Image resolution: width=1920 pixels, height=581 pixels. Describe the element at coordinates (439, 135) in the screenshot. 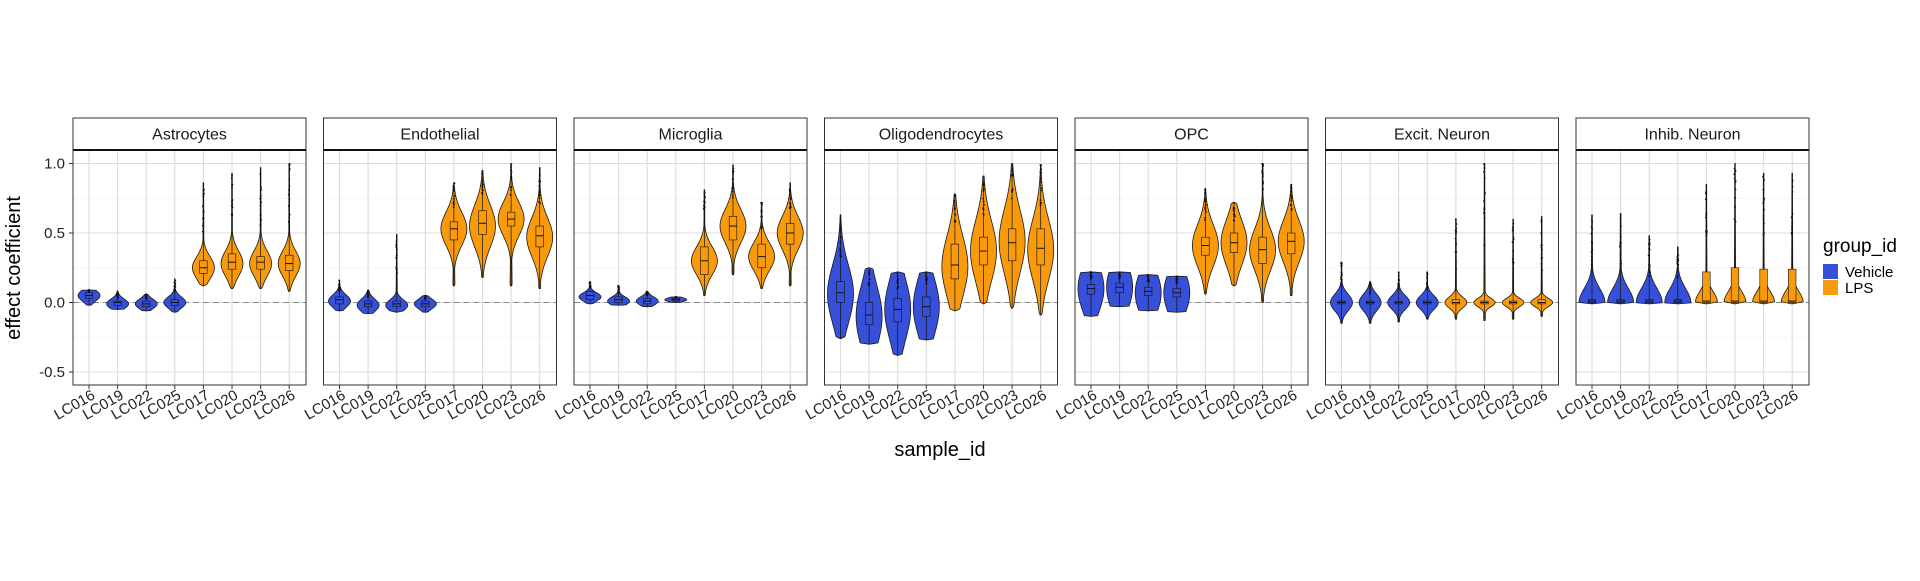

I see `facet-title: Endothelial` at that location.